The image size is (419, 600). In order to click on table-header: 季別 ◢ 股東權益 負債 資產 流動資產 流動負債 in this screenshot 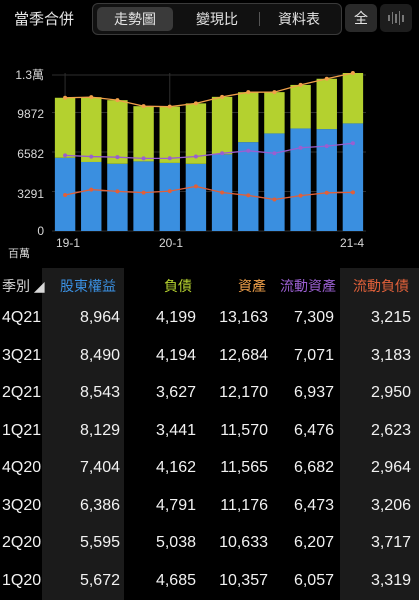, I will do `click(209, 285)`.